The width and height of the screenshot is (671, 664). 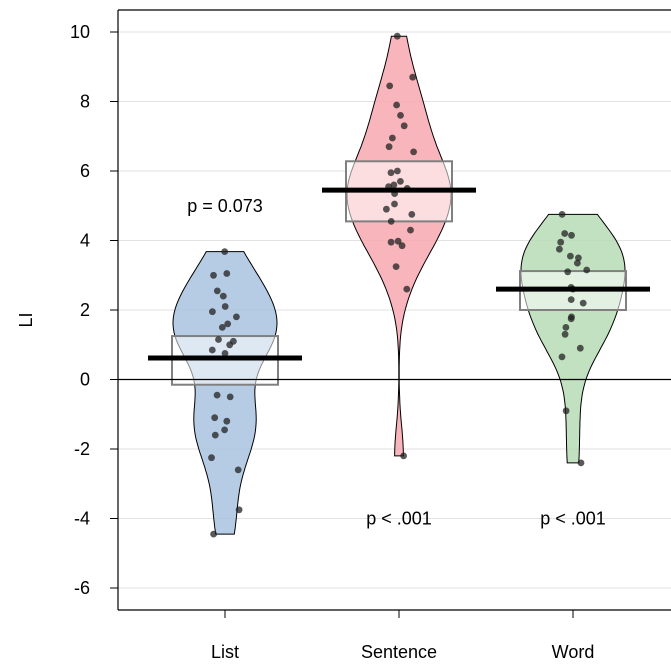 I want to click on violin-list, so click(x=225, y=393).